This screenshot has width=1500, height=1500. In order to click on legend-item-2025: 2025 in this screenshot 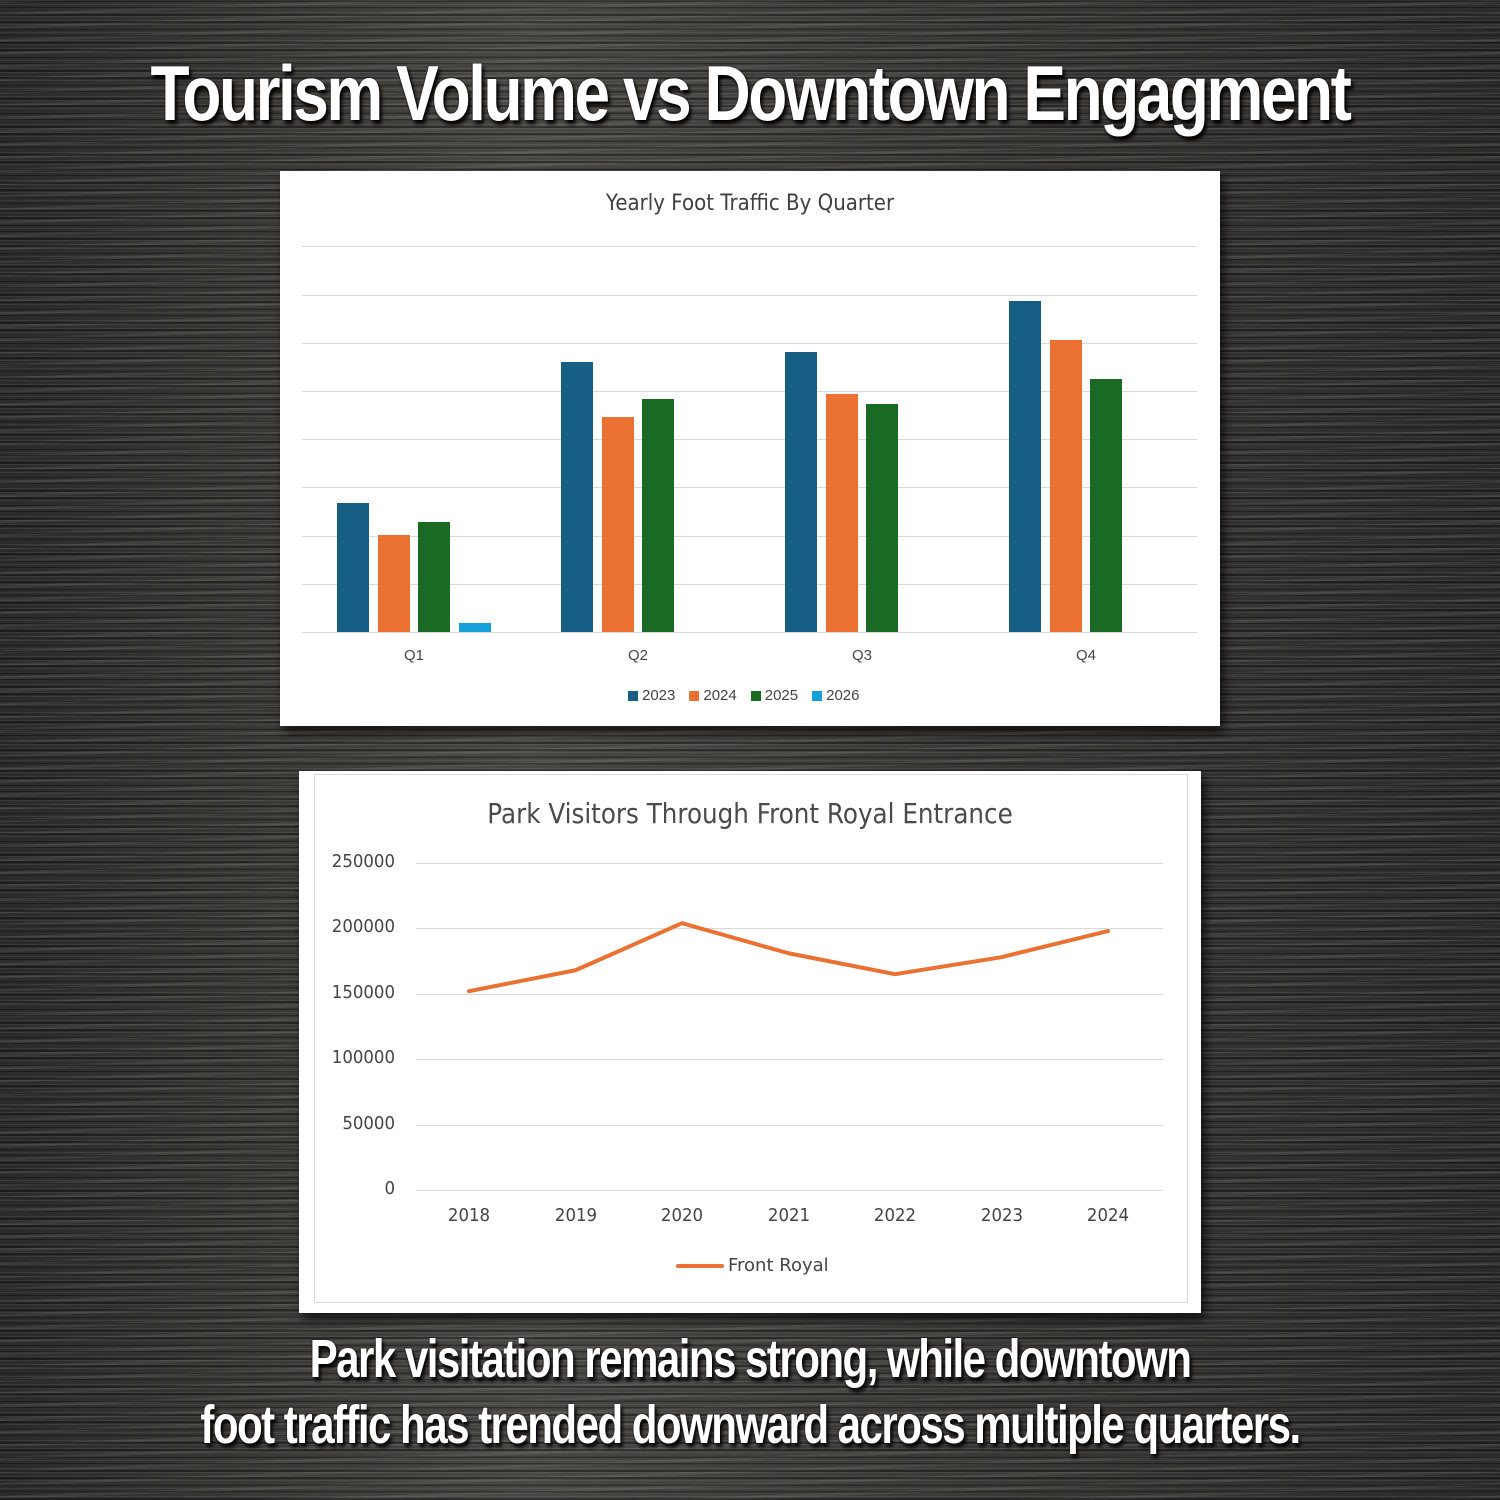, I will do `click(774, 695)`.